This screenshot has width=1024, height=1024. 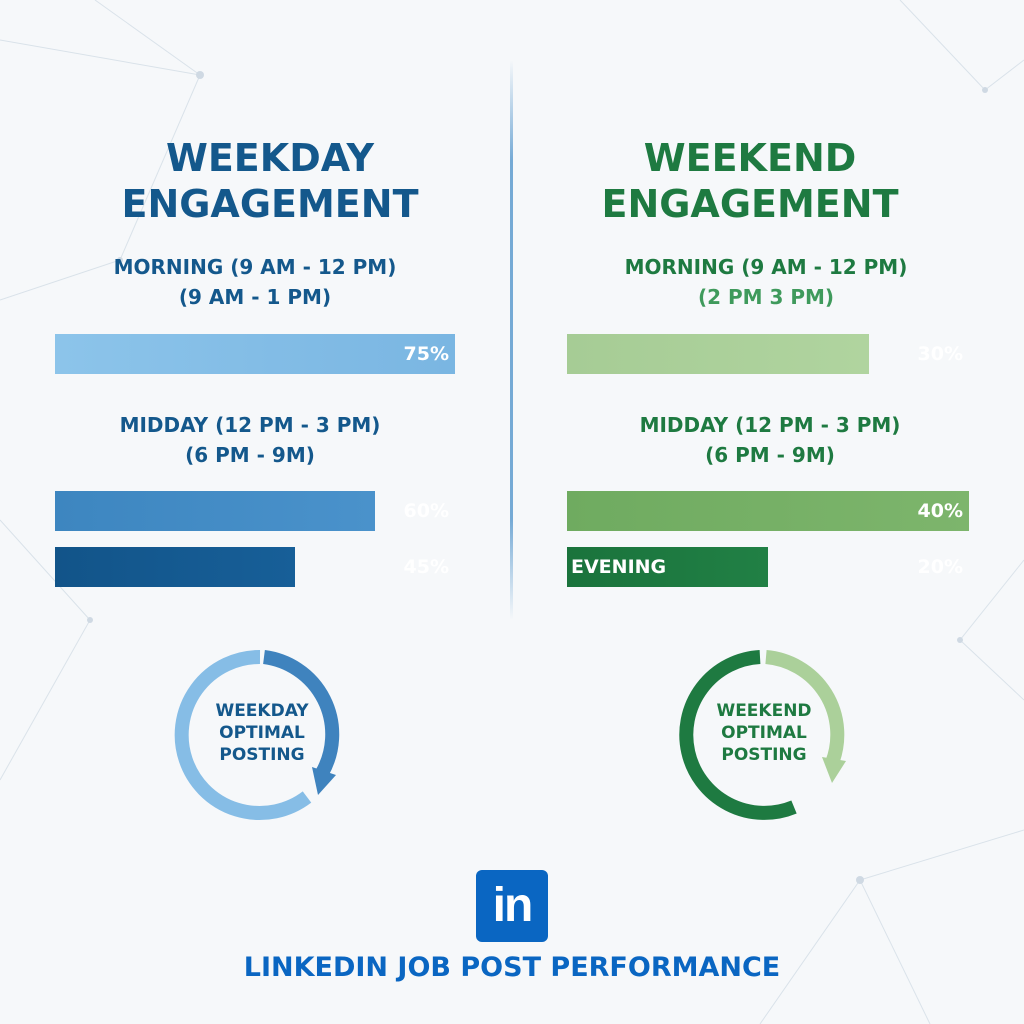 What do you see at coordinates (770, 440) in the screenshot?
I see `weekend-slot-label-midday: MIDDAY (12 PM - 3 PM) (6 PM - 9M)` at bounding box center [770, 440].